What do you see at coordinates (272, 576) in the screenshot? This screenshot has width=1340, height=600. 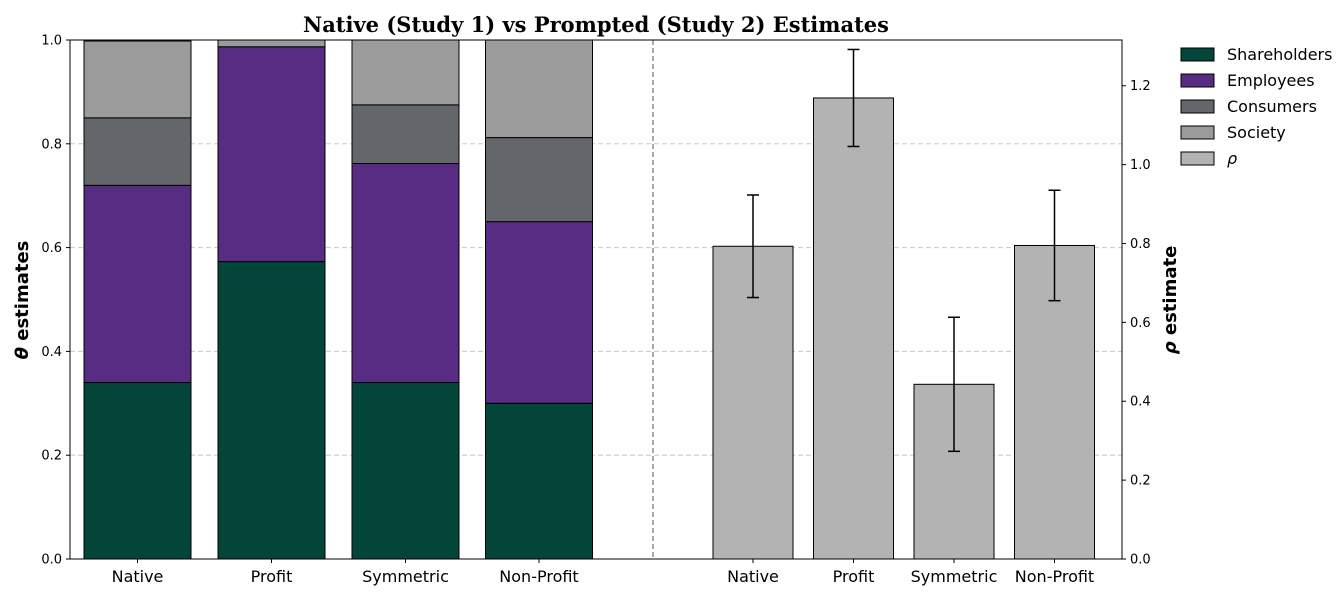 I see `x-label-left-profit: Profit` at bounding box center [272, 576].